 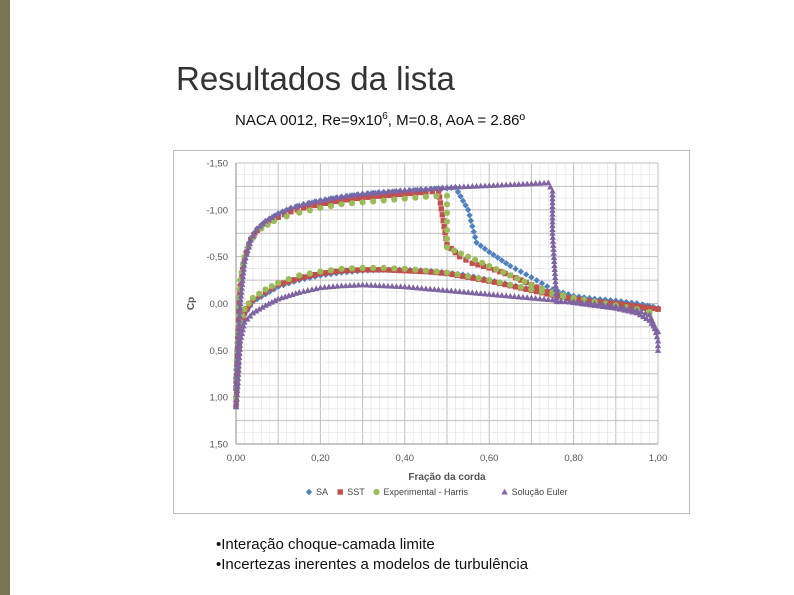 I want to click on x-tick-label: 0,40, so click(x=405, y=458).